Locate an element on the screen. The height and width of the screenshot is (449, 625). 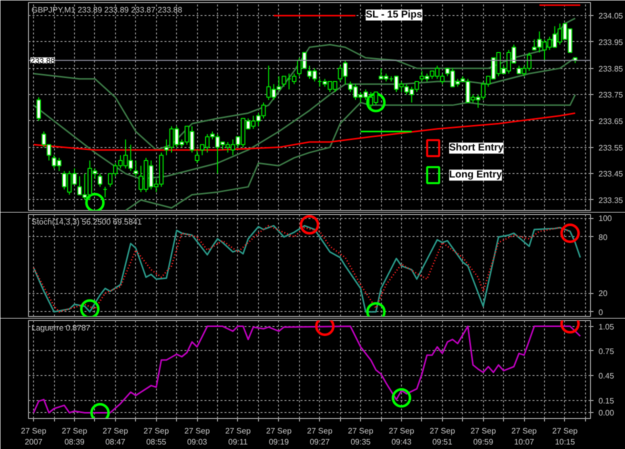
x-tick-label: 27 Sep 09:11 is located at coordinates (238, 436).